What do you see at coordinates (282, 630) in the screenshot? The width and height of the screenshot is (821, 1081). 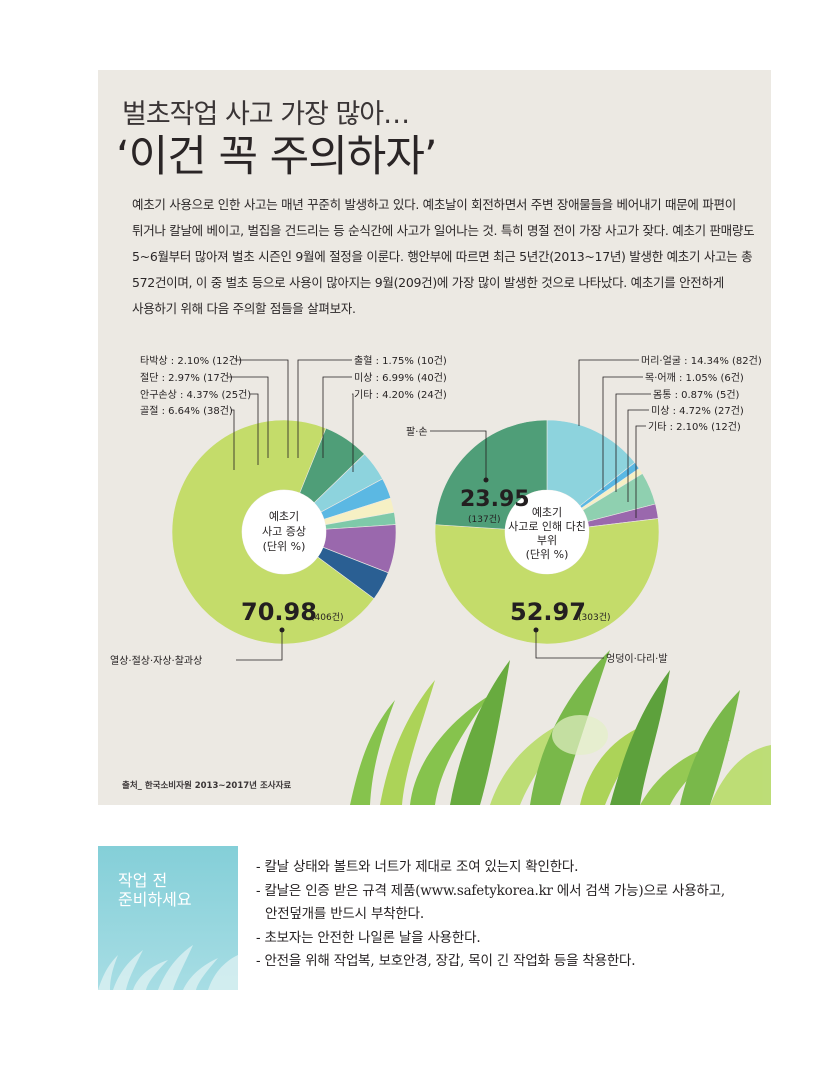 I see `pie1-dot` at bounding box center [282, 630].